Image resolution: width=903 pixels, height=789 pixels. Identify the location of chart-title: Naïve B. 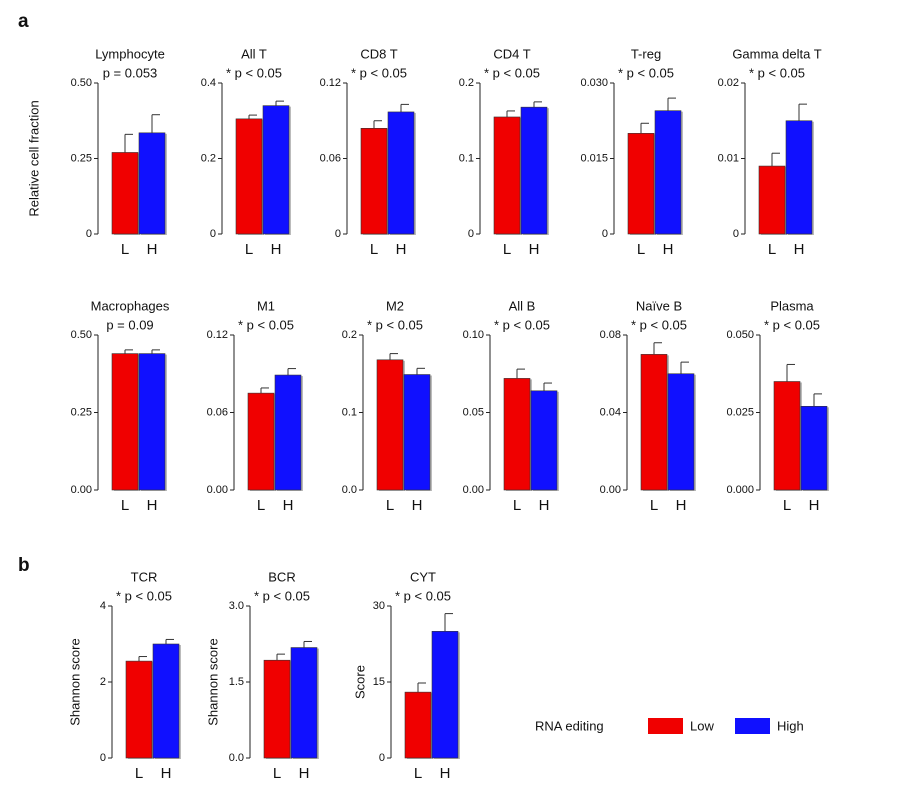
(659, 305).